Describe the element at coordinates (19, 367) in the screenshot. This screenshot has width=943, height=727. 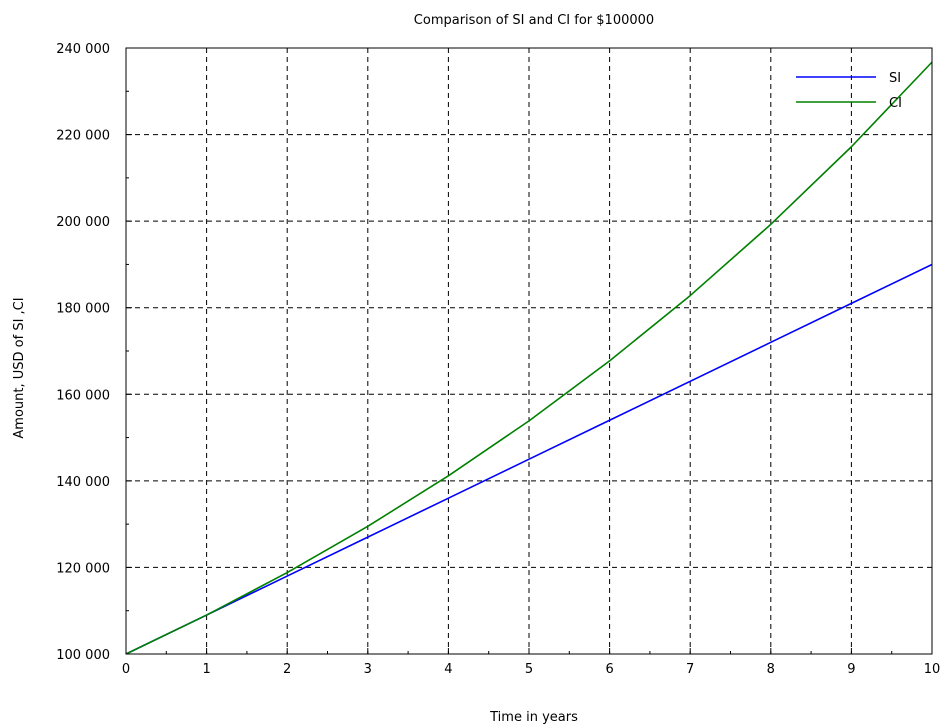
I see `y-axis-label: Amount, USD of SI ,CI` at that location.